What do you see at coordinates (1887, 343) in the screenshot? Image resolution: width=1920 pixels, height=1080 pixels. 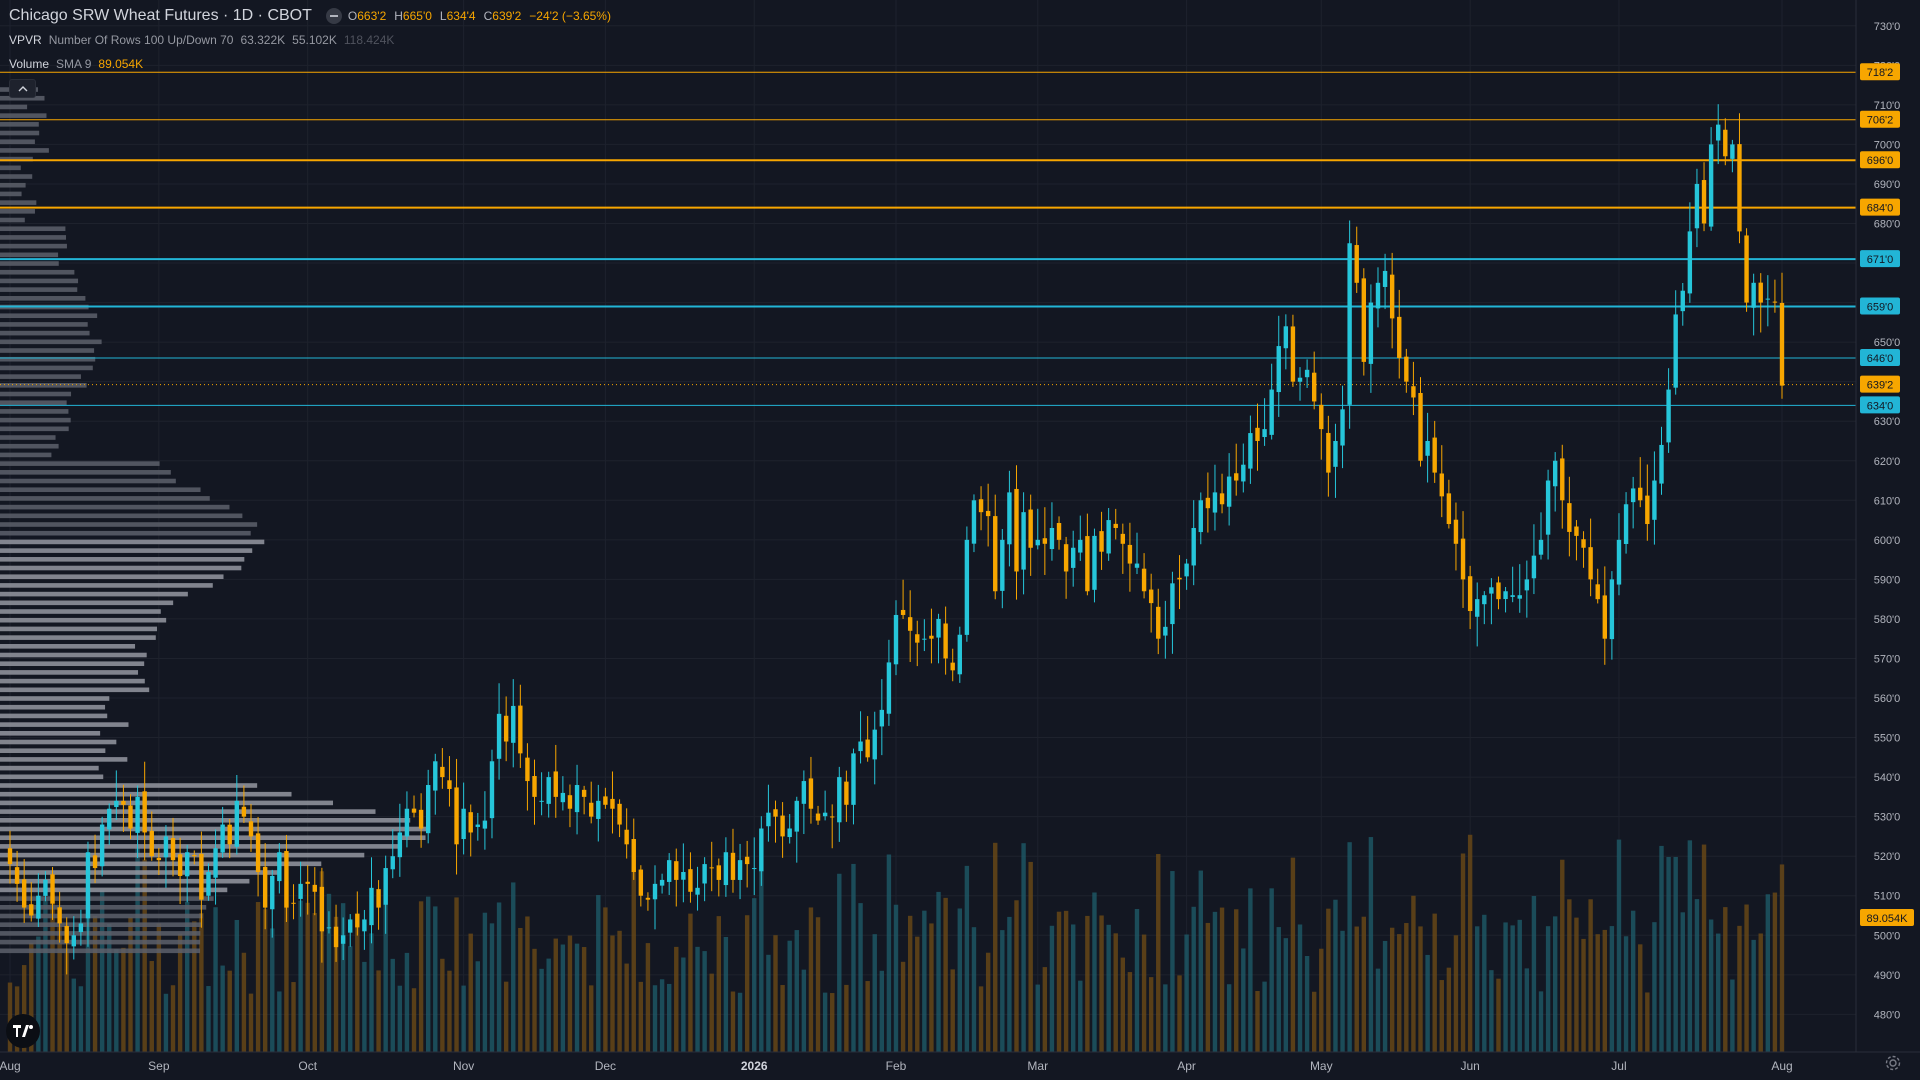 I see `price-tick-label: 650'0` at bounding box center [1887, 343].